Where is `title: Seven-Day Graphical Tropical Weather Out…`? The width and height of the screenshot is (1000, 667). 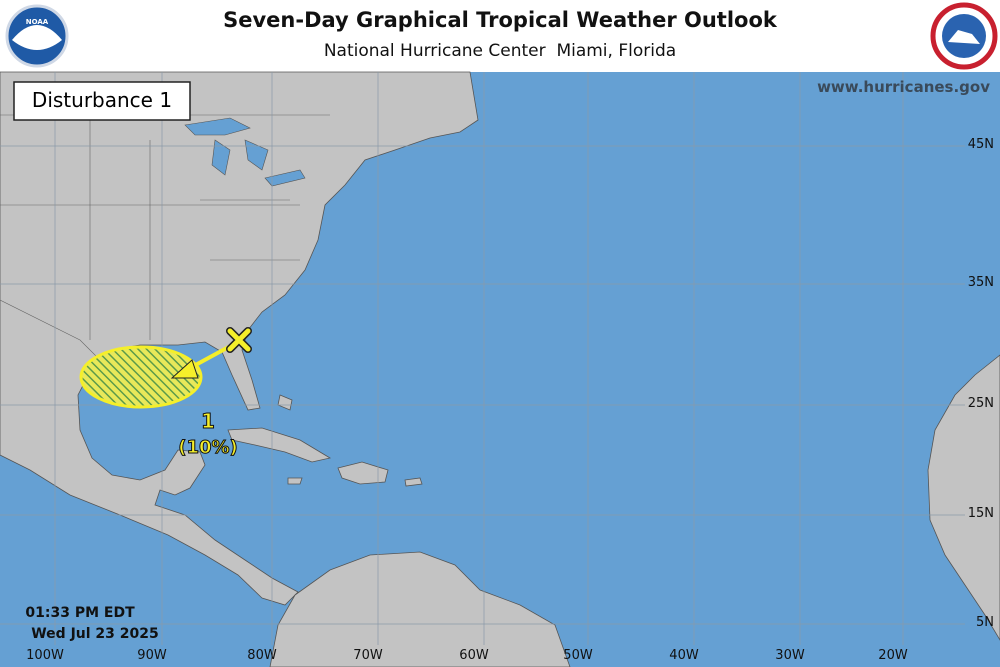
title: Seven-Day Graphical Tropical Weather Out… is located at coordinates (500, 20).